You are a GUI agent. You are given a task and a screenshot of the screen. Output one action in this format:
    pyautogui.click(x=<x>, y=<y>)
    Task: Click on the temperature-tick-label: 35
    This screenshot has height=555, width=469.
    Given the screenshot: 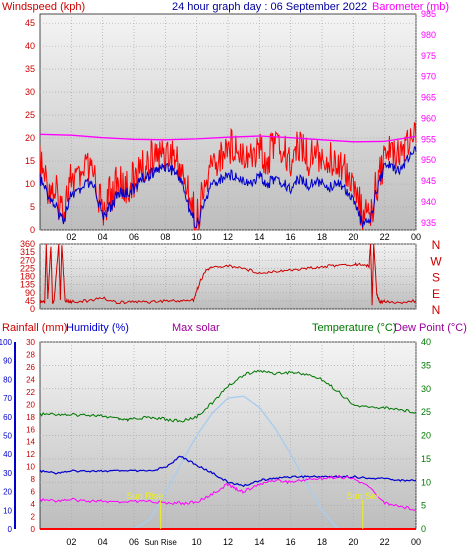 What is the action you would take?
    pyautogui.click(x=426, y=365)
    